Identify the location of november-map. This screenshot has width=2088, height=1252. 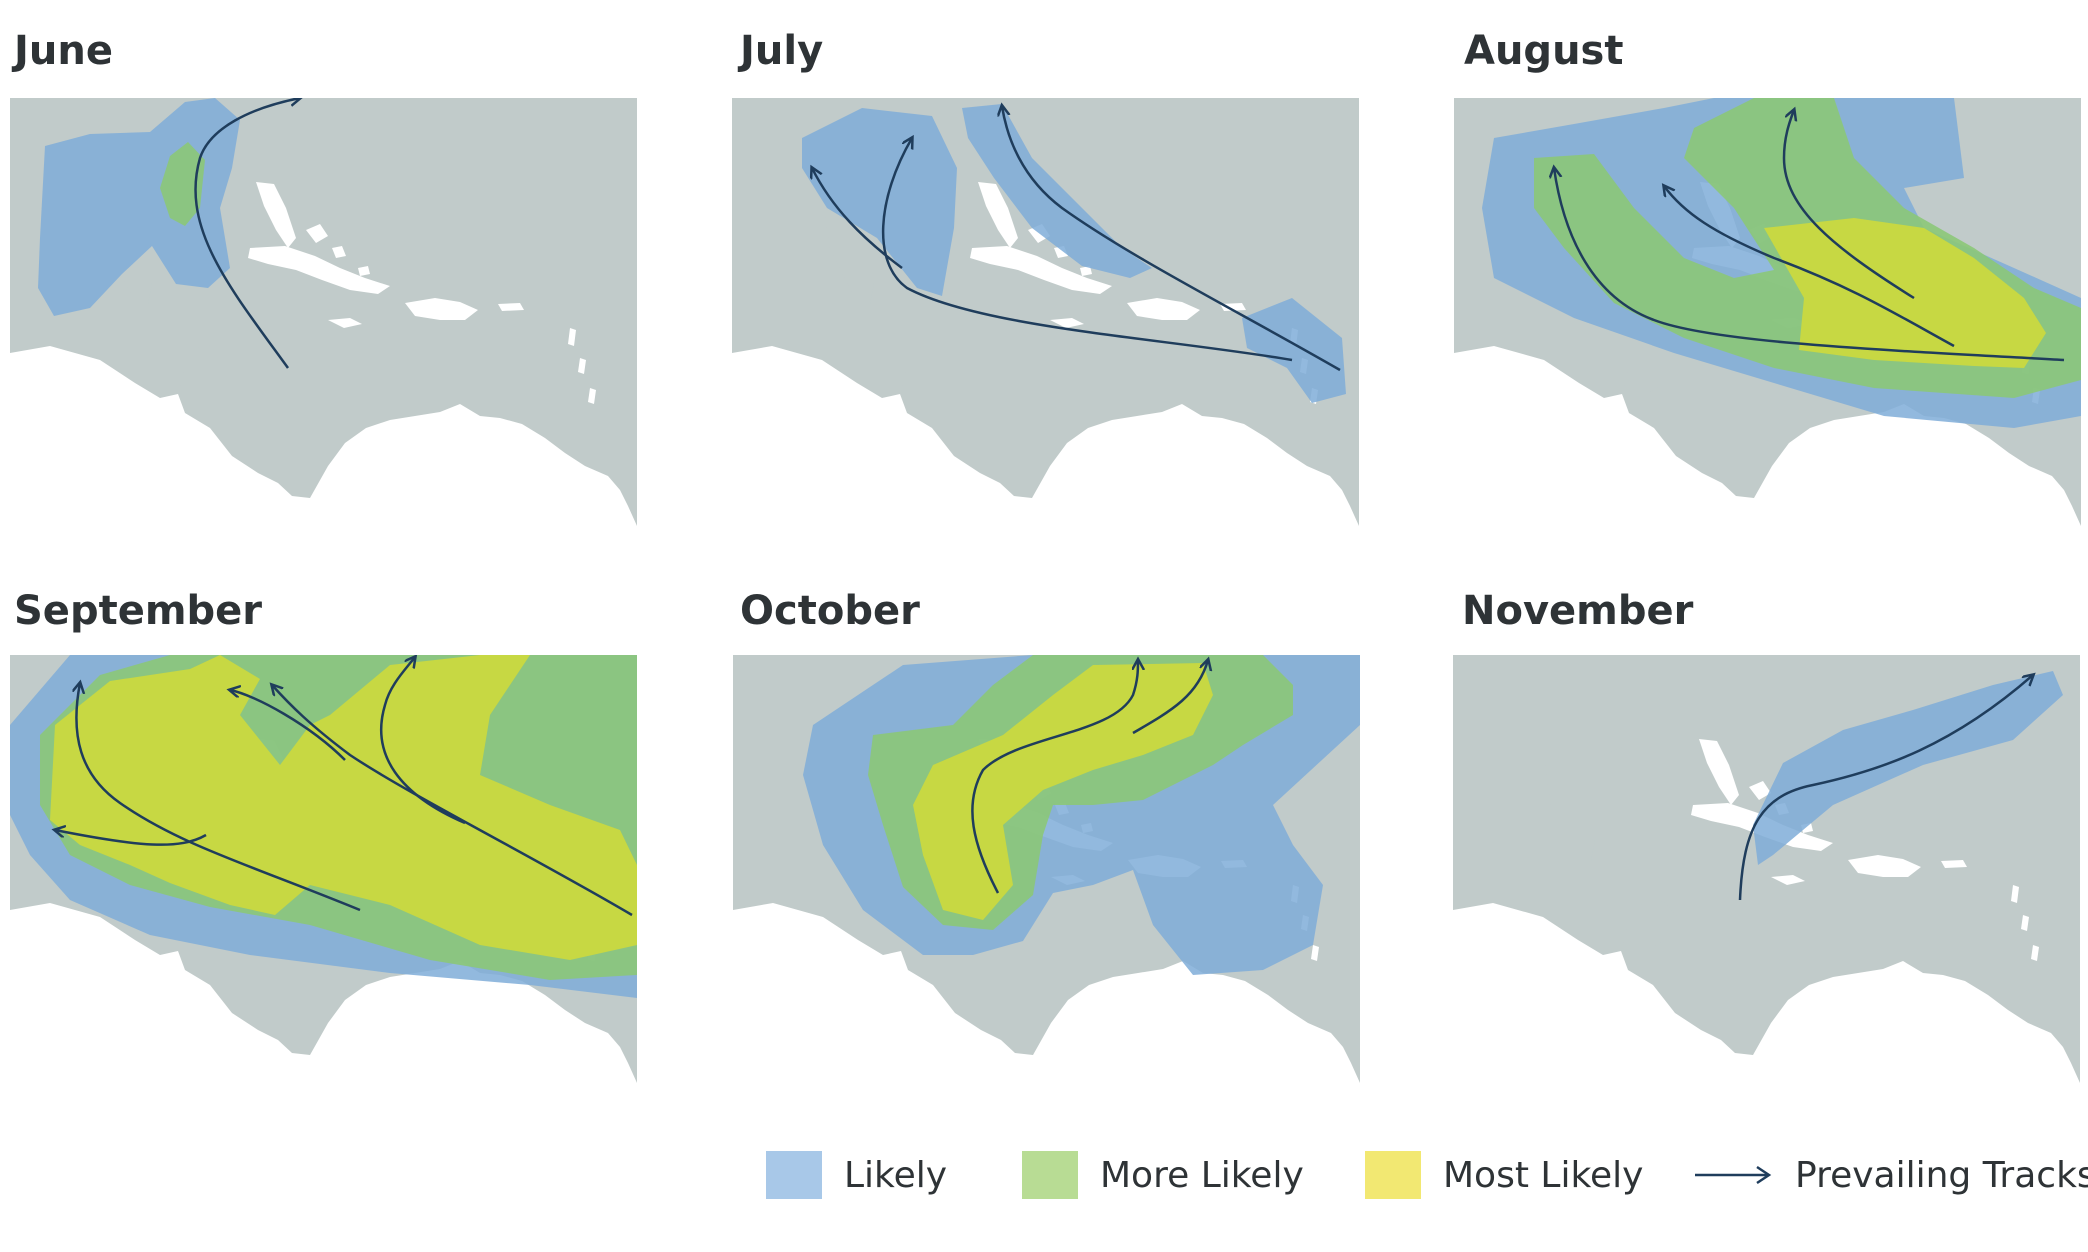
(1766, 869).